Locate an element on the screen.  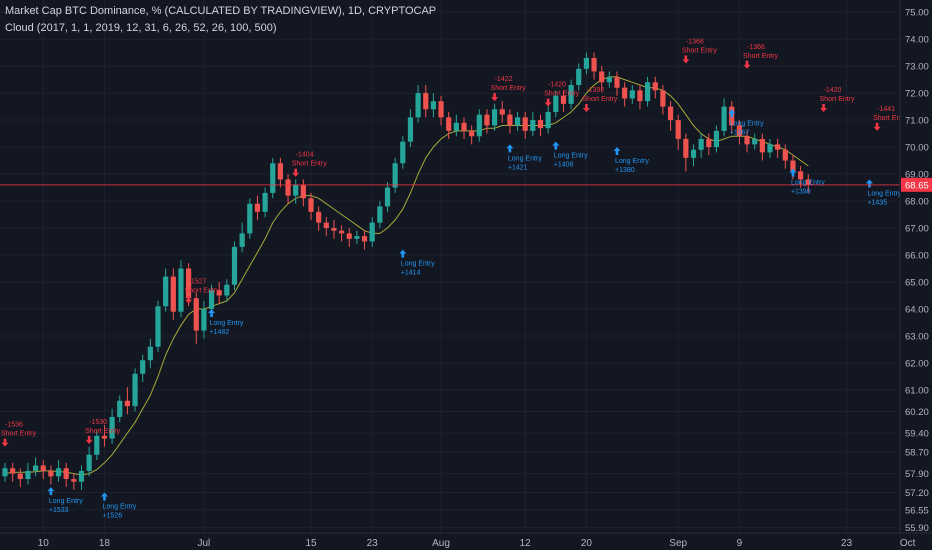
signal-value: +1435 is located at coordinates (877, 202).